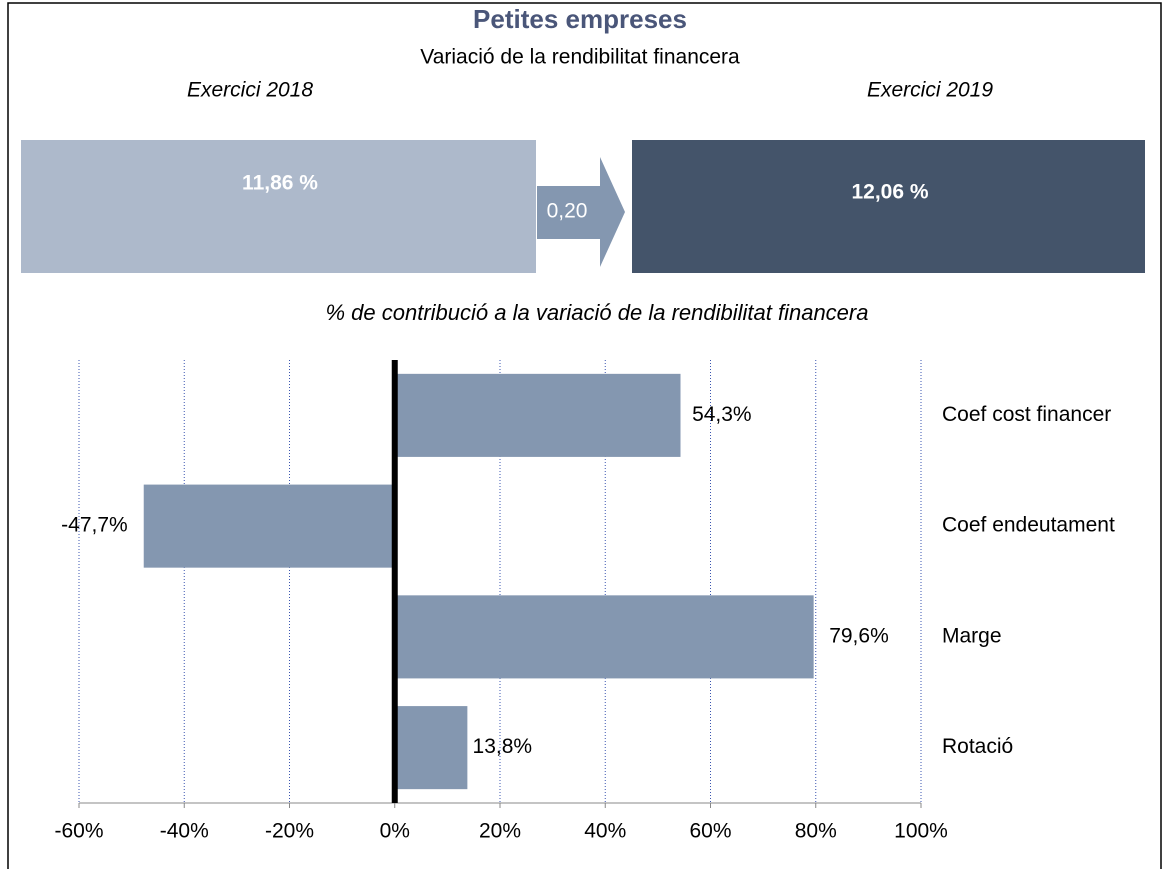  What do you see at coordinates (888, 206) in the screenshot?
I see `to-box` at bounding box center [888, 206].